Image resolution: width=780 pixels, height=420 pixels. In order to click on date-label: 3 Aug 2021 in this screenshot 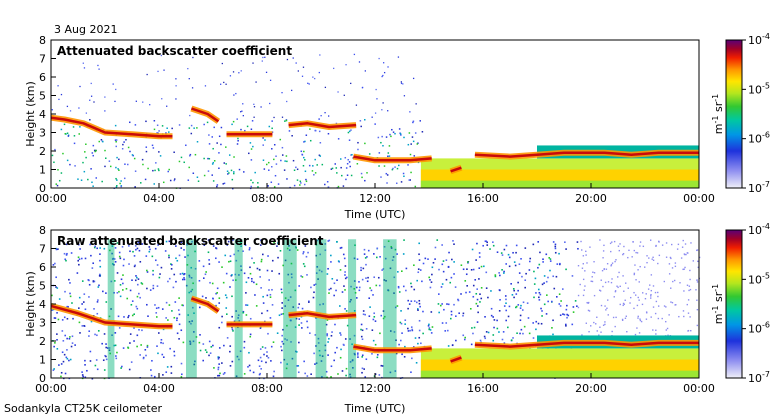, I will do `click(85, 29)`.